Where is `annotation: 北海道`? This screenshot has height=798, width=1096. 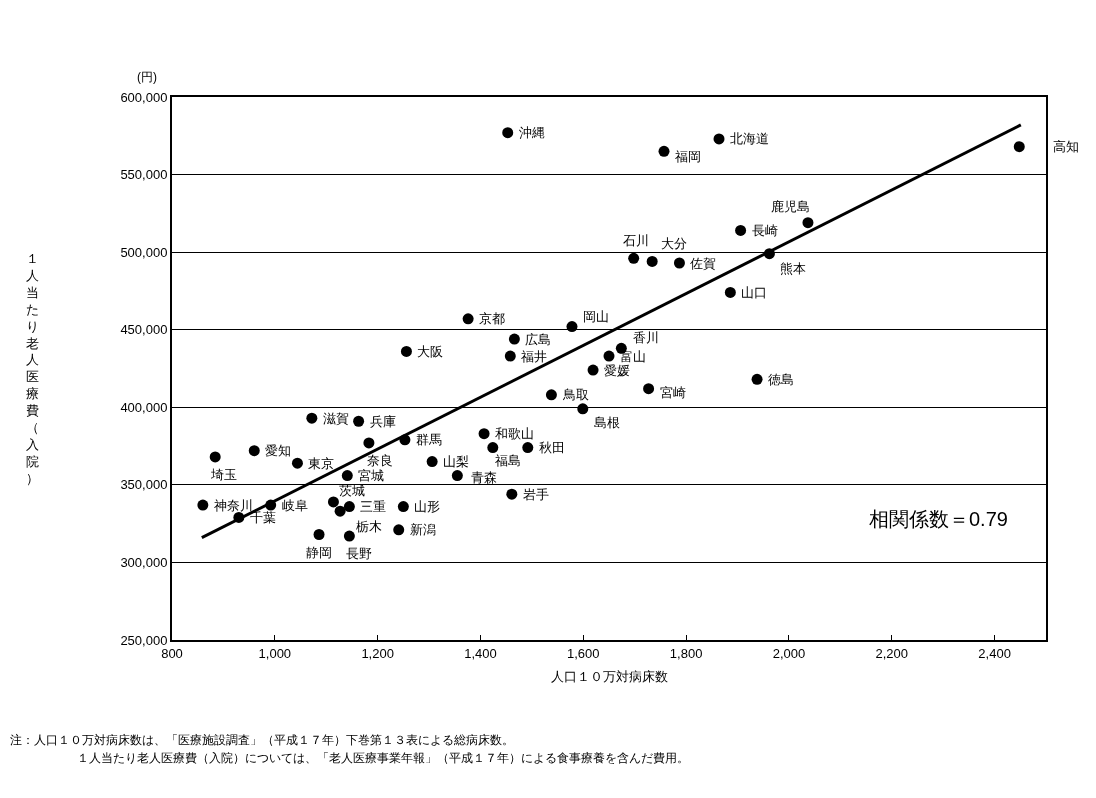 annotation: 北海道 is located at coordinates (749, 138).